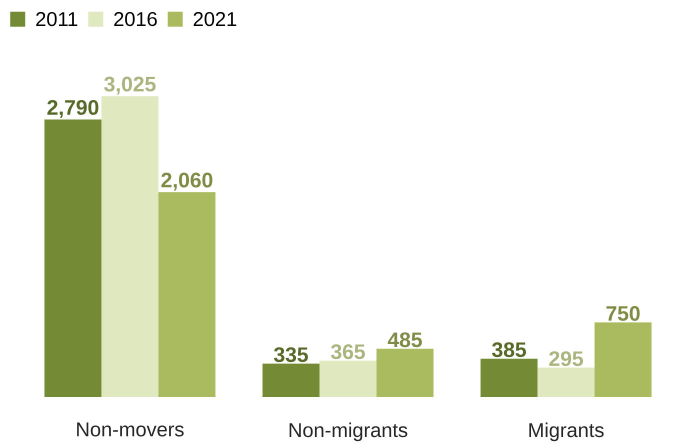  I want to click on data-label: 750, so click(623, 313).